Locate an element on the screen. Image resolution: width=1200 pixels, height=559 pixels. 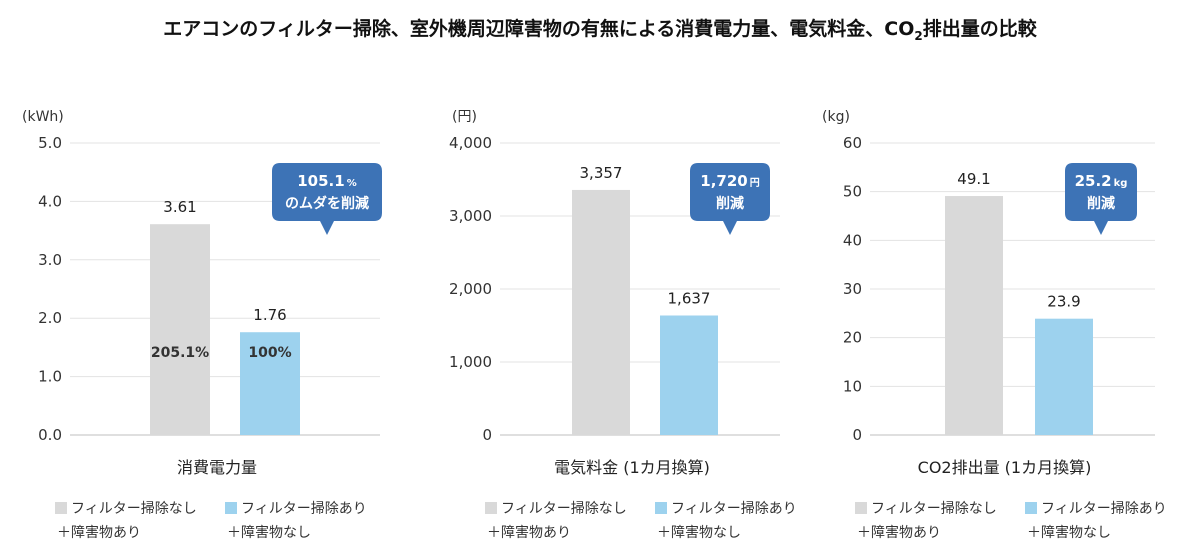
percent-label: 205.1% is located at coordinates (180, 353).